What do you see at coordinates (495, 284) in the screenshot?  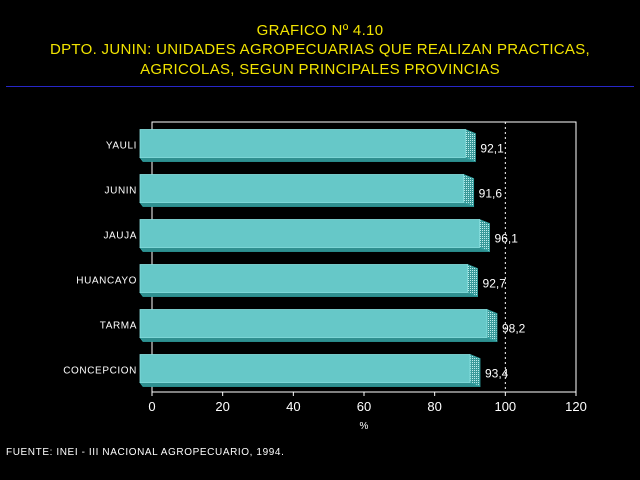 I see `data-label: 92,7` at bounding box center [495, 284].